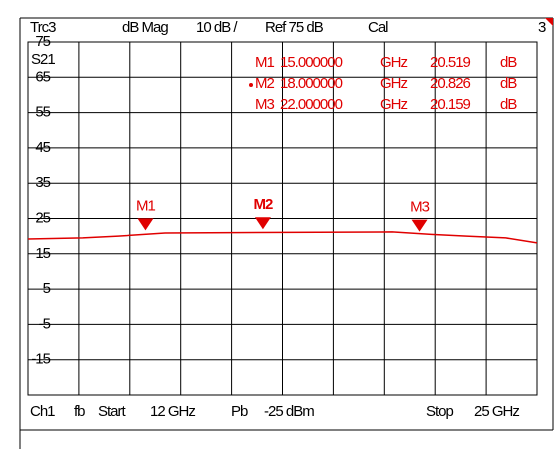 Image resolution: width=560 pixels, height=449 pixels. Describe the element at coordinates (311, 104) in the screenshot. I see `marker-row-frequency: 22.000000` at that location.